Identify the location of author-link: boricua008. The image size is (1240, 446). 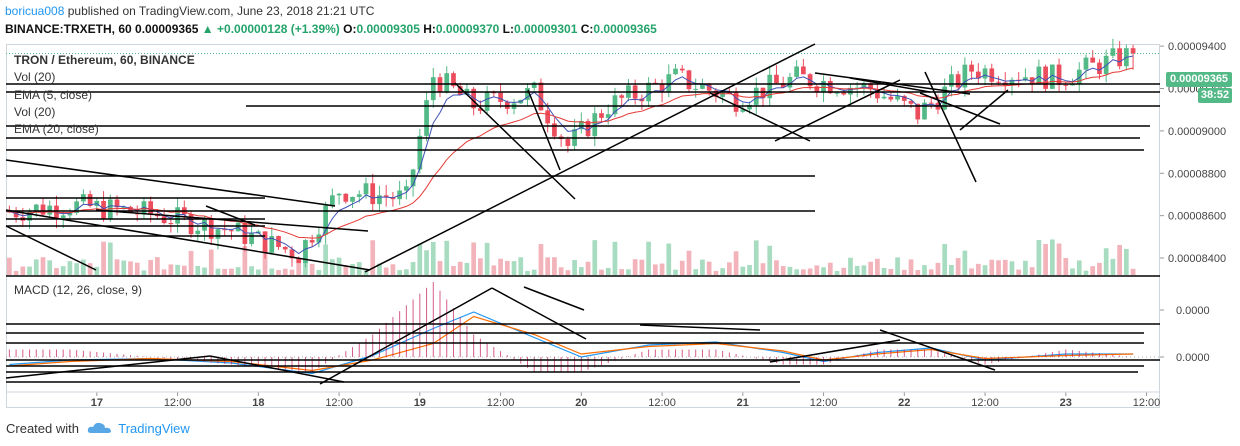
(35, 11).